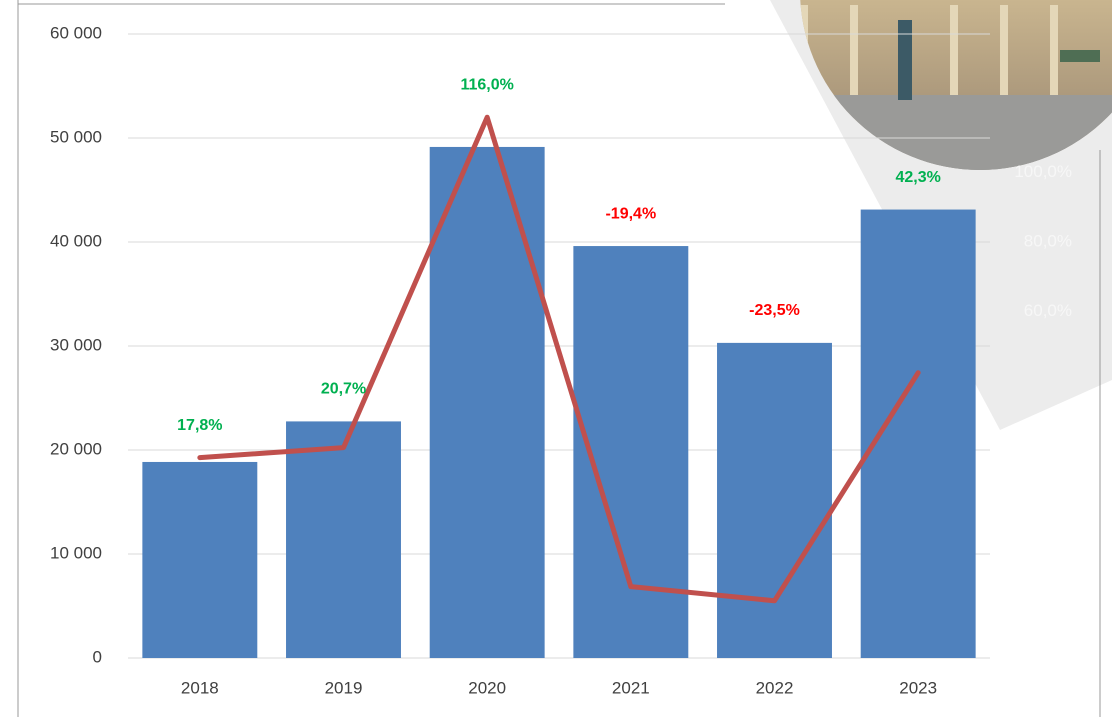 Image resolution: width=1112 pixels, height=722 pixels. Describe the element at coordinates (1048, 240) in the screenshot. I see `y2-tick-label: 80,0%` at that location.